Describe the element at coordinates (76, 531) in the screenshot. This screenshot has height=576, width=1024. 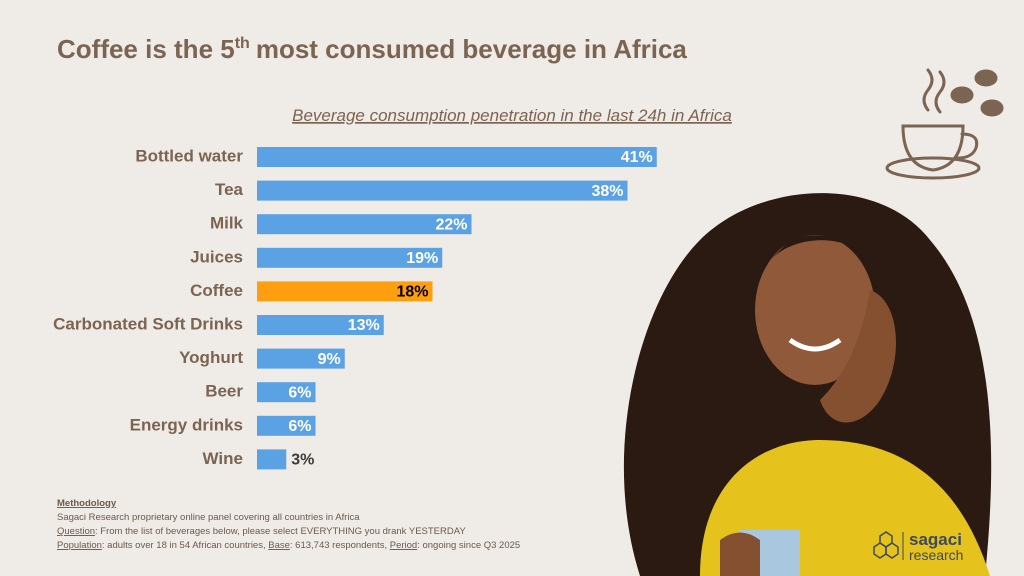
I see `methodology-label: Question` at that location.